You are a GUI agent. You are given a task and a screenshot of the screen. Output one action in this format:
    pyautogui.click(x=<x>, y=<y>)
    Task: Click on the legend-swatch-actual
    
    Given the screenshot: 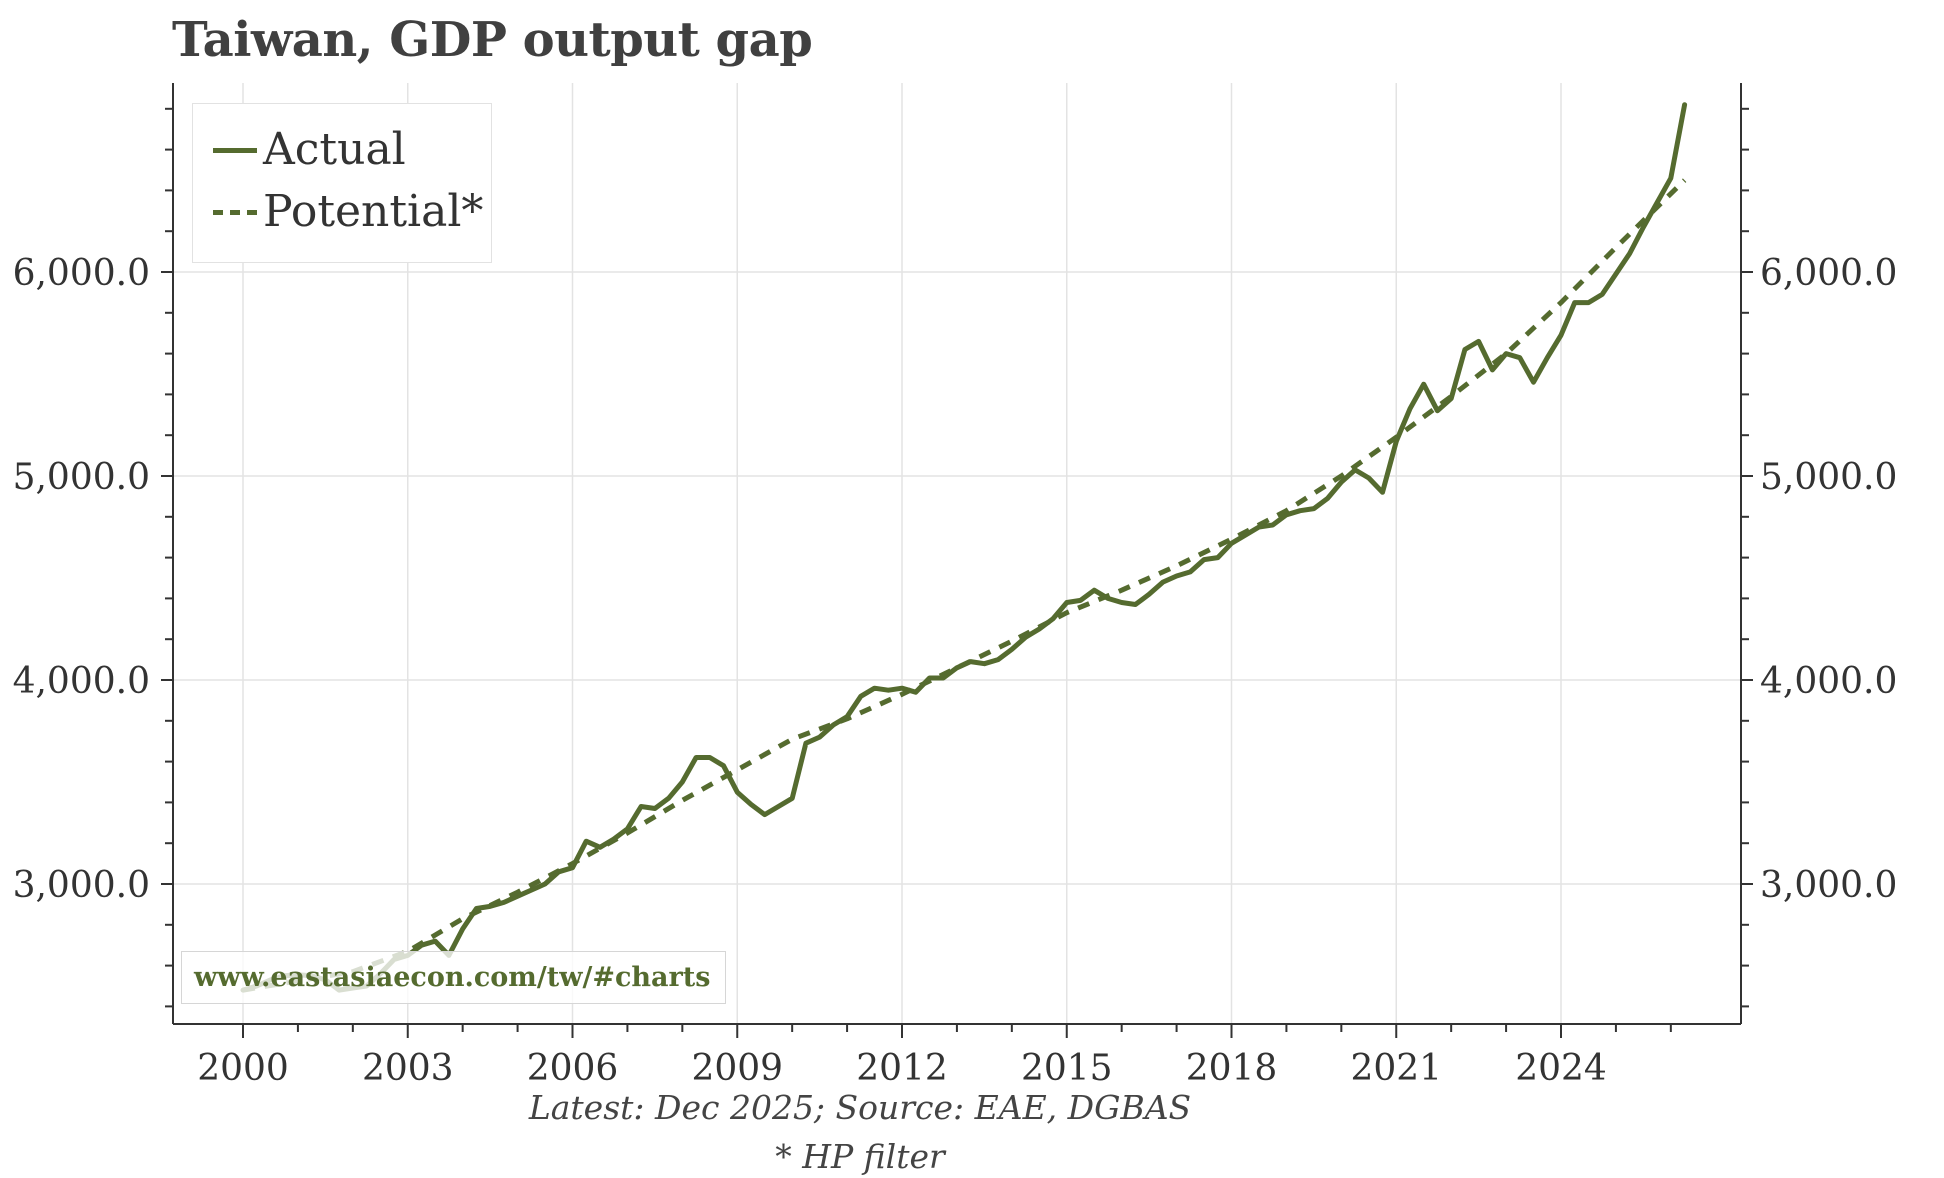 What is the action you would take?
    pyautogui.click(x=235, y=150)
    